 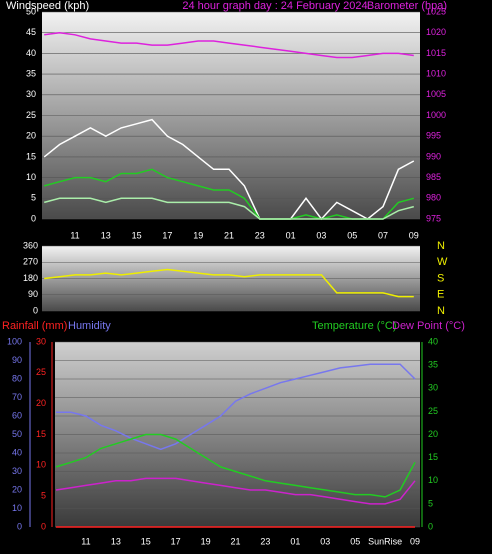 What do you see at coordinates (433, 156) in the screenshot?
I see `tick-label: 990` at bounding box center [433, 156].